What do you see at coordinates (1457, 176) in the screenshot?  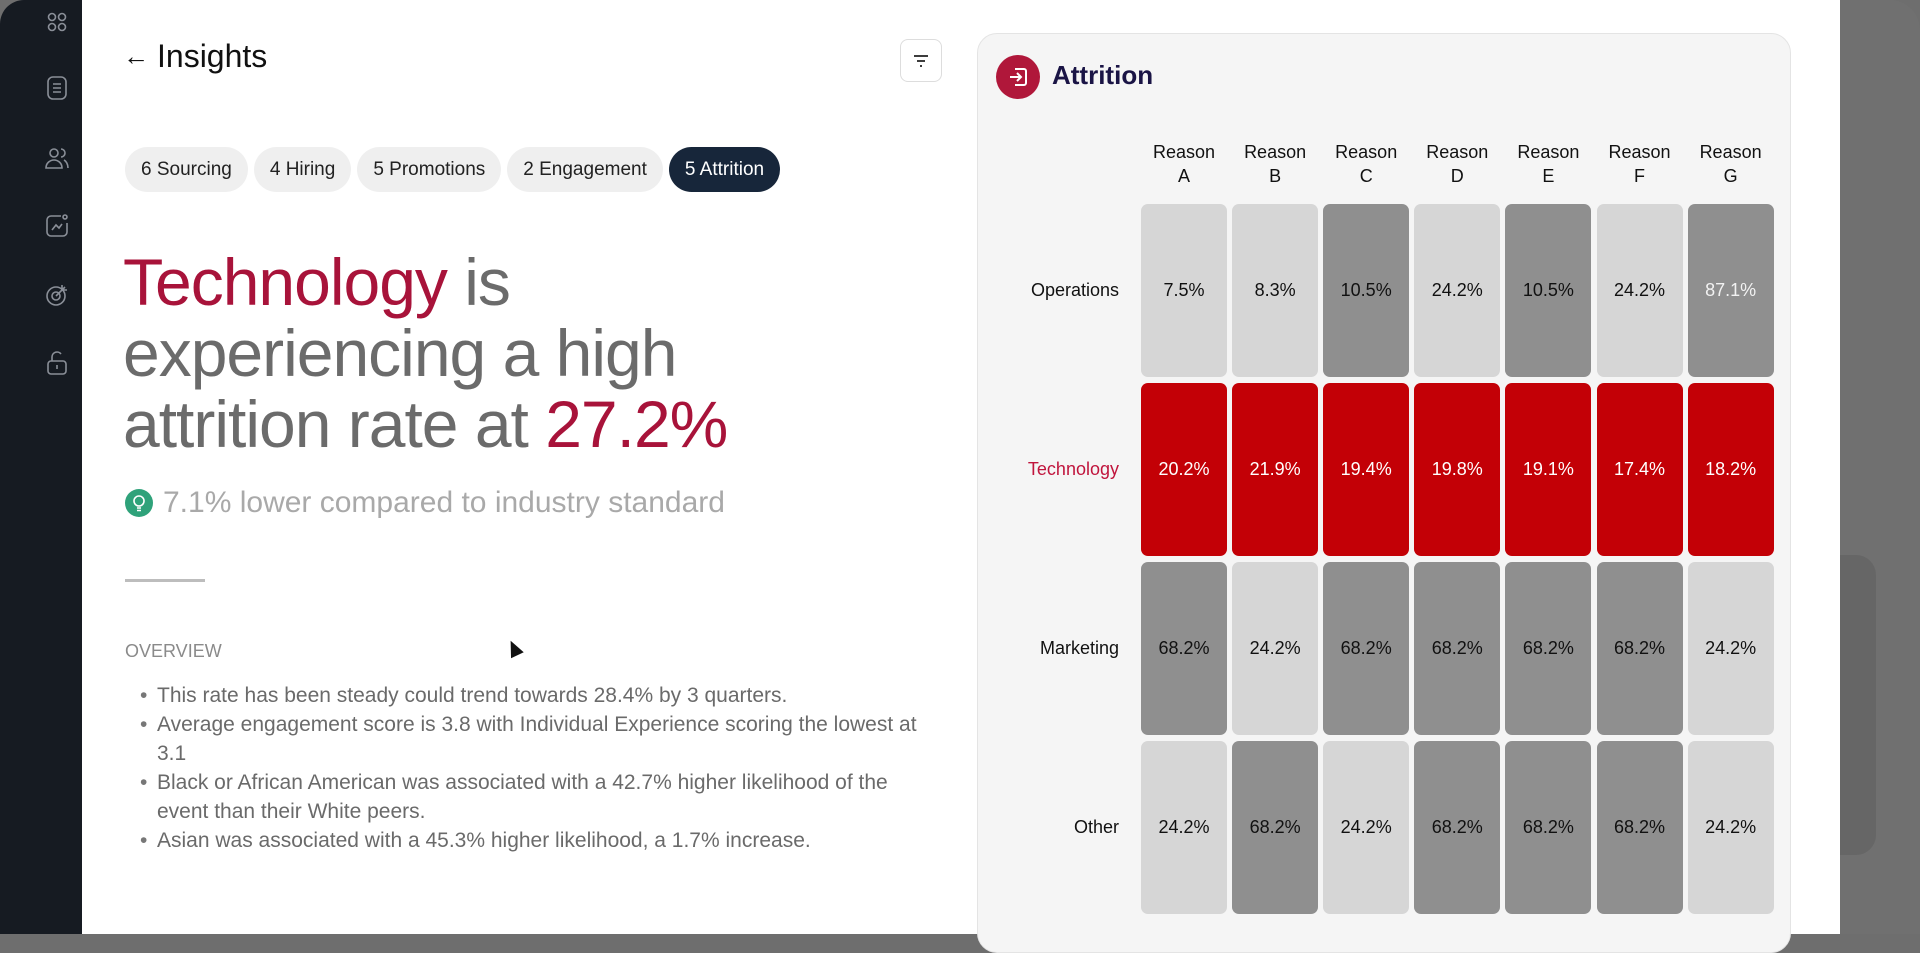 I see `column-header-line: D` at bounding box center [1457, 176].